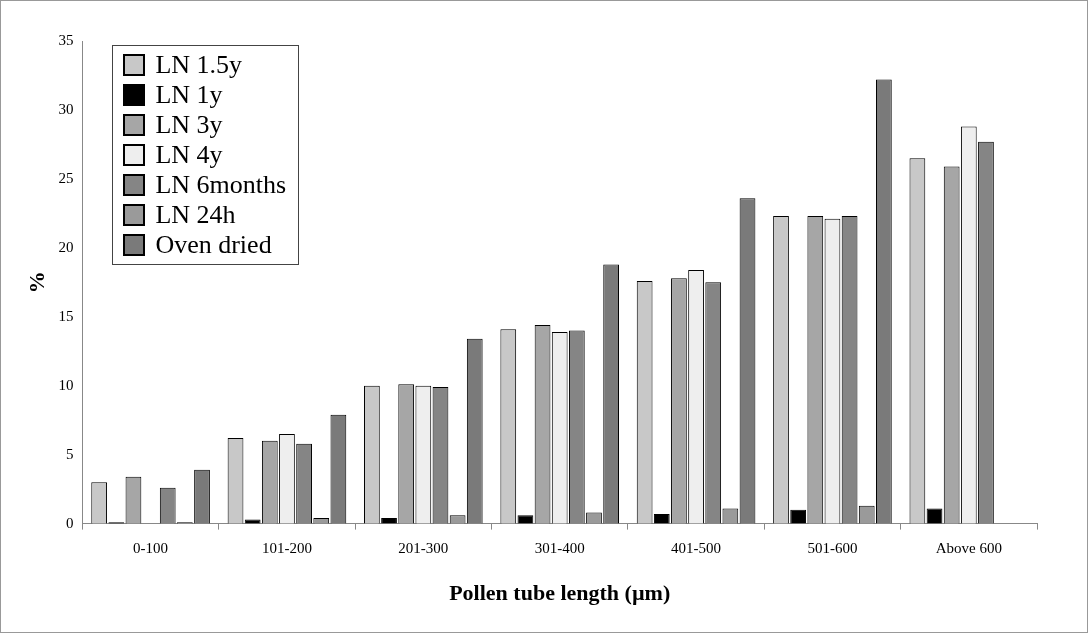 The height and width of the screenshot is (633, 1088). Describe the element at coordinates (560, 593) in the screenshot. I see `x-axis-title: Pollen tube length (µm)` at that location.